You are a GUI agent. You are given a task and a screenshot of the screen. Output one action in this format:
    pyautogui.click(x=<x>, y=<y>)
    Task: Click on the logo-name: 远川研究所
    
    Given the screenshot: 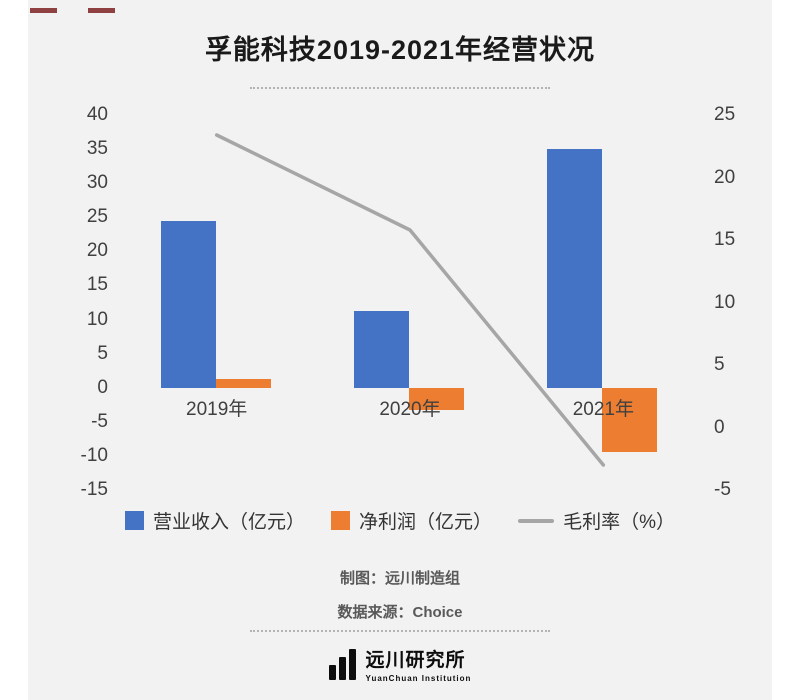 What is the action you would take?
    pyautogui.click(x=415, y=660)
    